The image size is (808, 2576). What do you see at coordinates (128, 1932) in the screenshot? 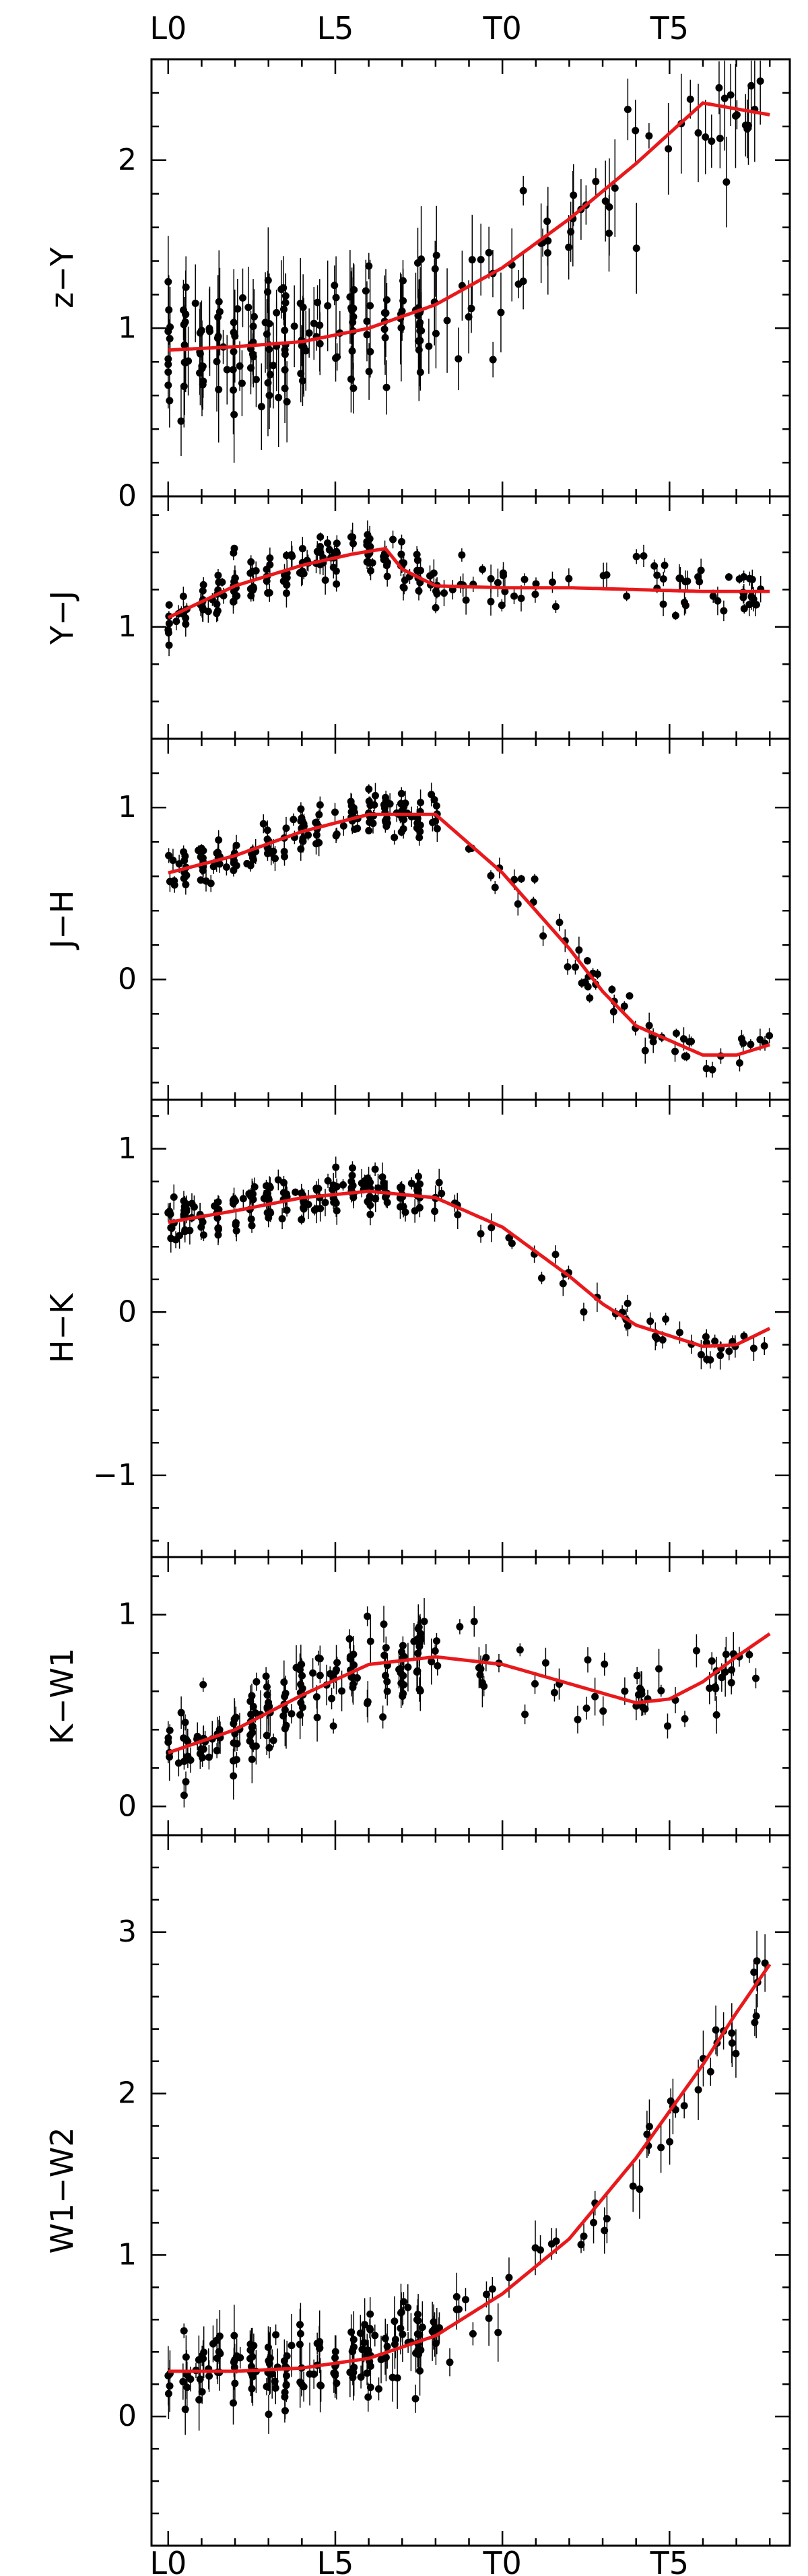
I see `y-tick-label: 3` at bounding box center [128, 1932].